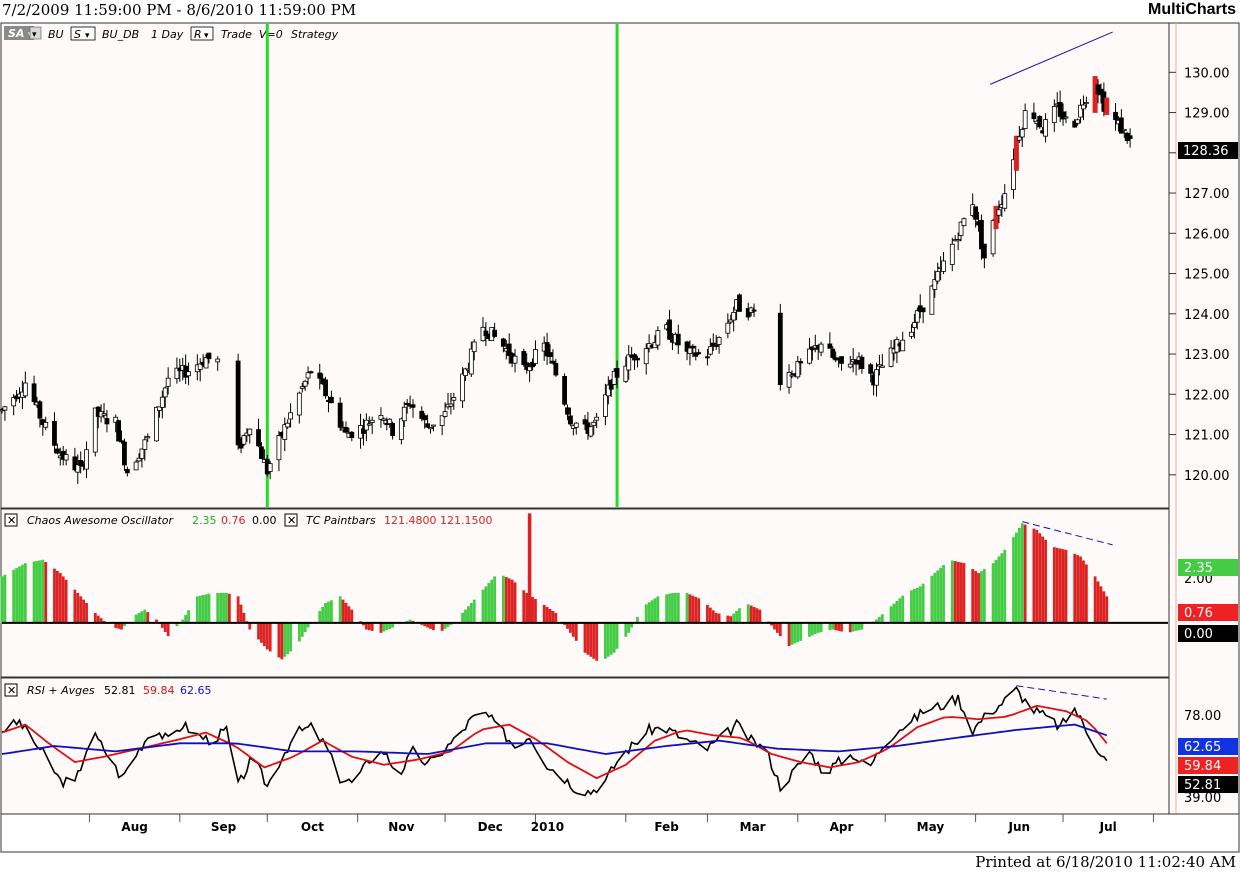 Image resolution: width=1240 pixels, height=873 pixels. I want to click on symbol-label: BU, so click(56, 34).